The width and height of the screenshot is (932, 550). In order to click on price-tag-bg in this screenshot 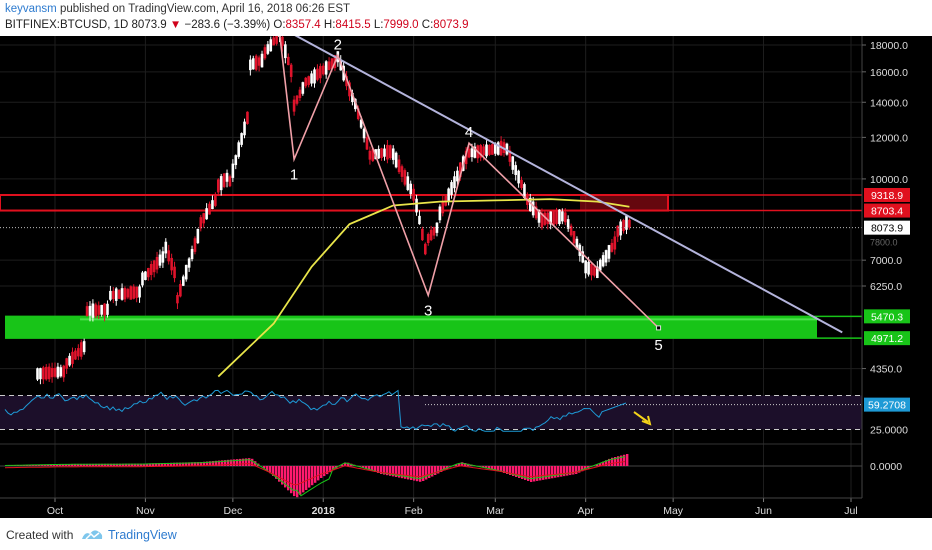, I will do `click(887, 316)`.